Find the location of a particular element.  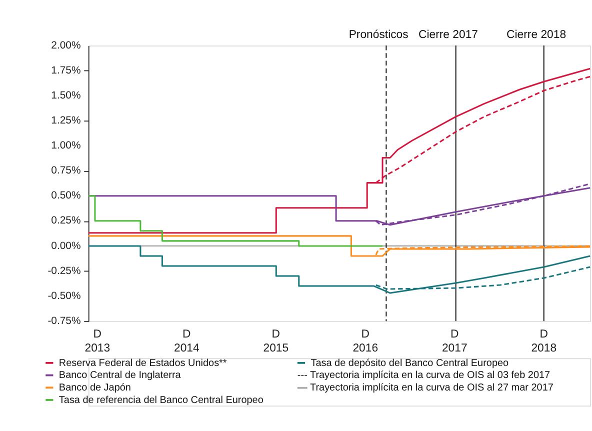

x-tick-label: D 2017 is located at coordinates (455, 341).